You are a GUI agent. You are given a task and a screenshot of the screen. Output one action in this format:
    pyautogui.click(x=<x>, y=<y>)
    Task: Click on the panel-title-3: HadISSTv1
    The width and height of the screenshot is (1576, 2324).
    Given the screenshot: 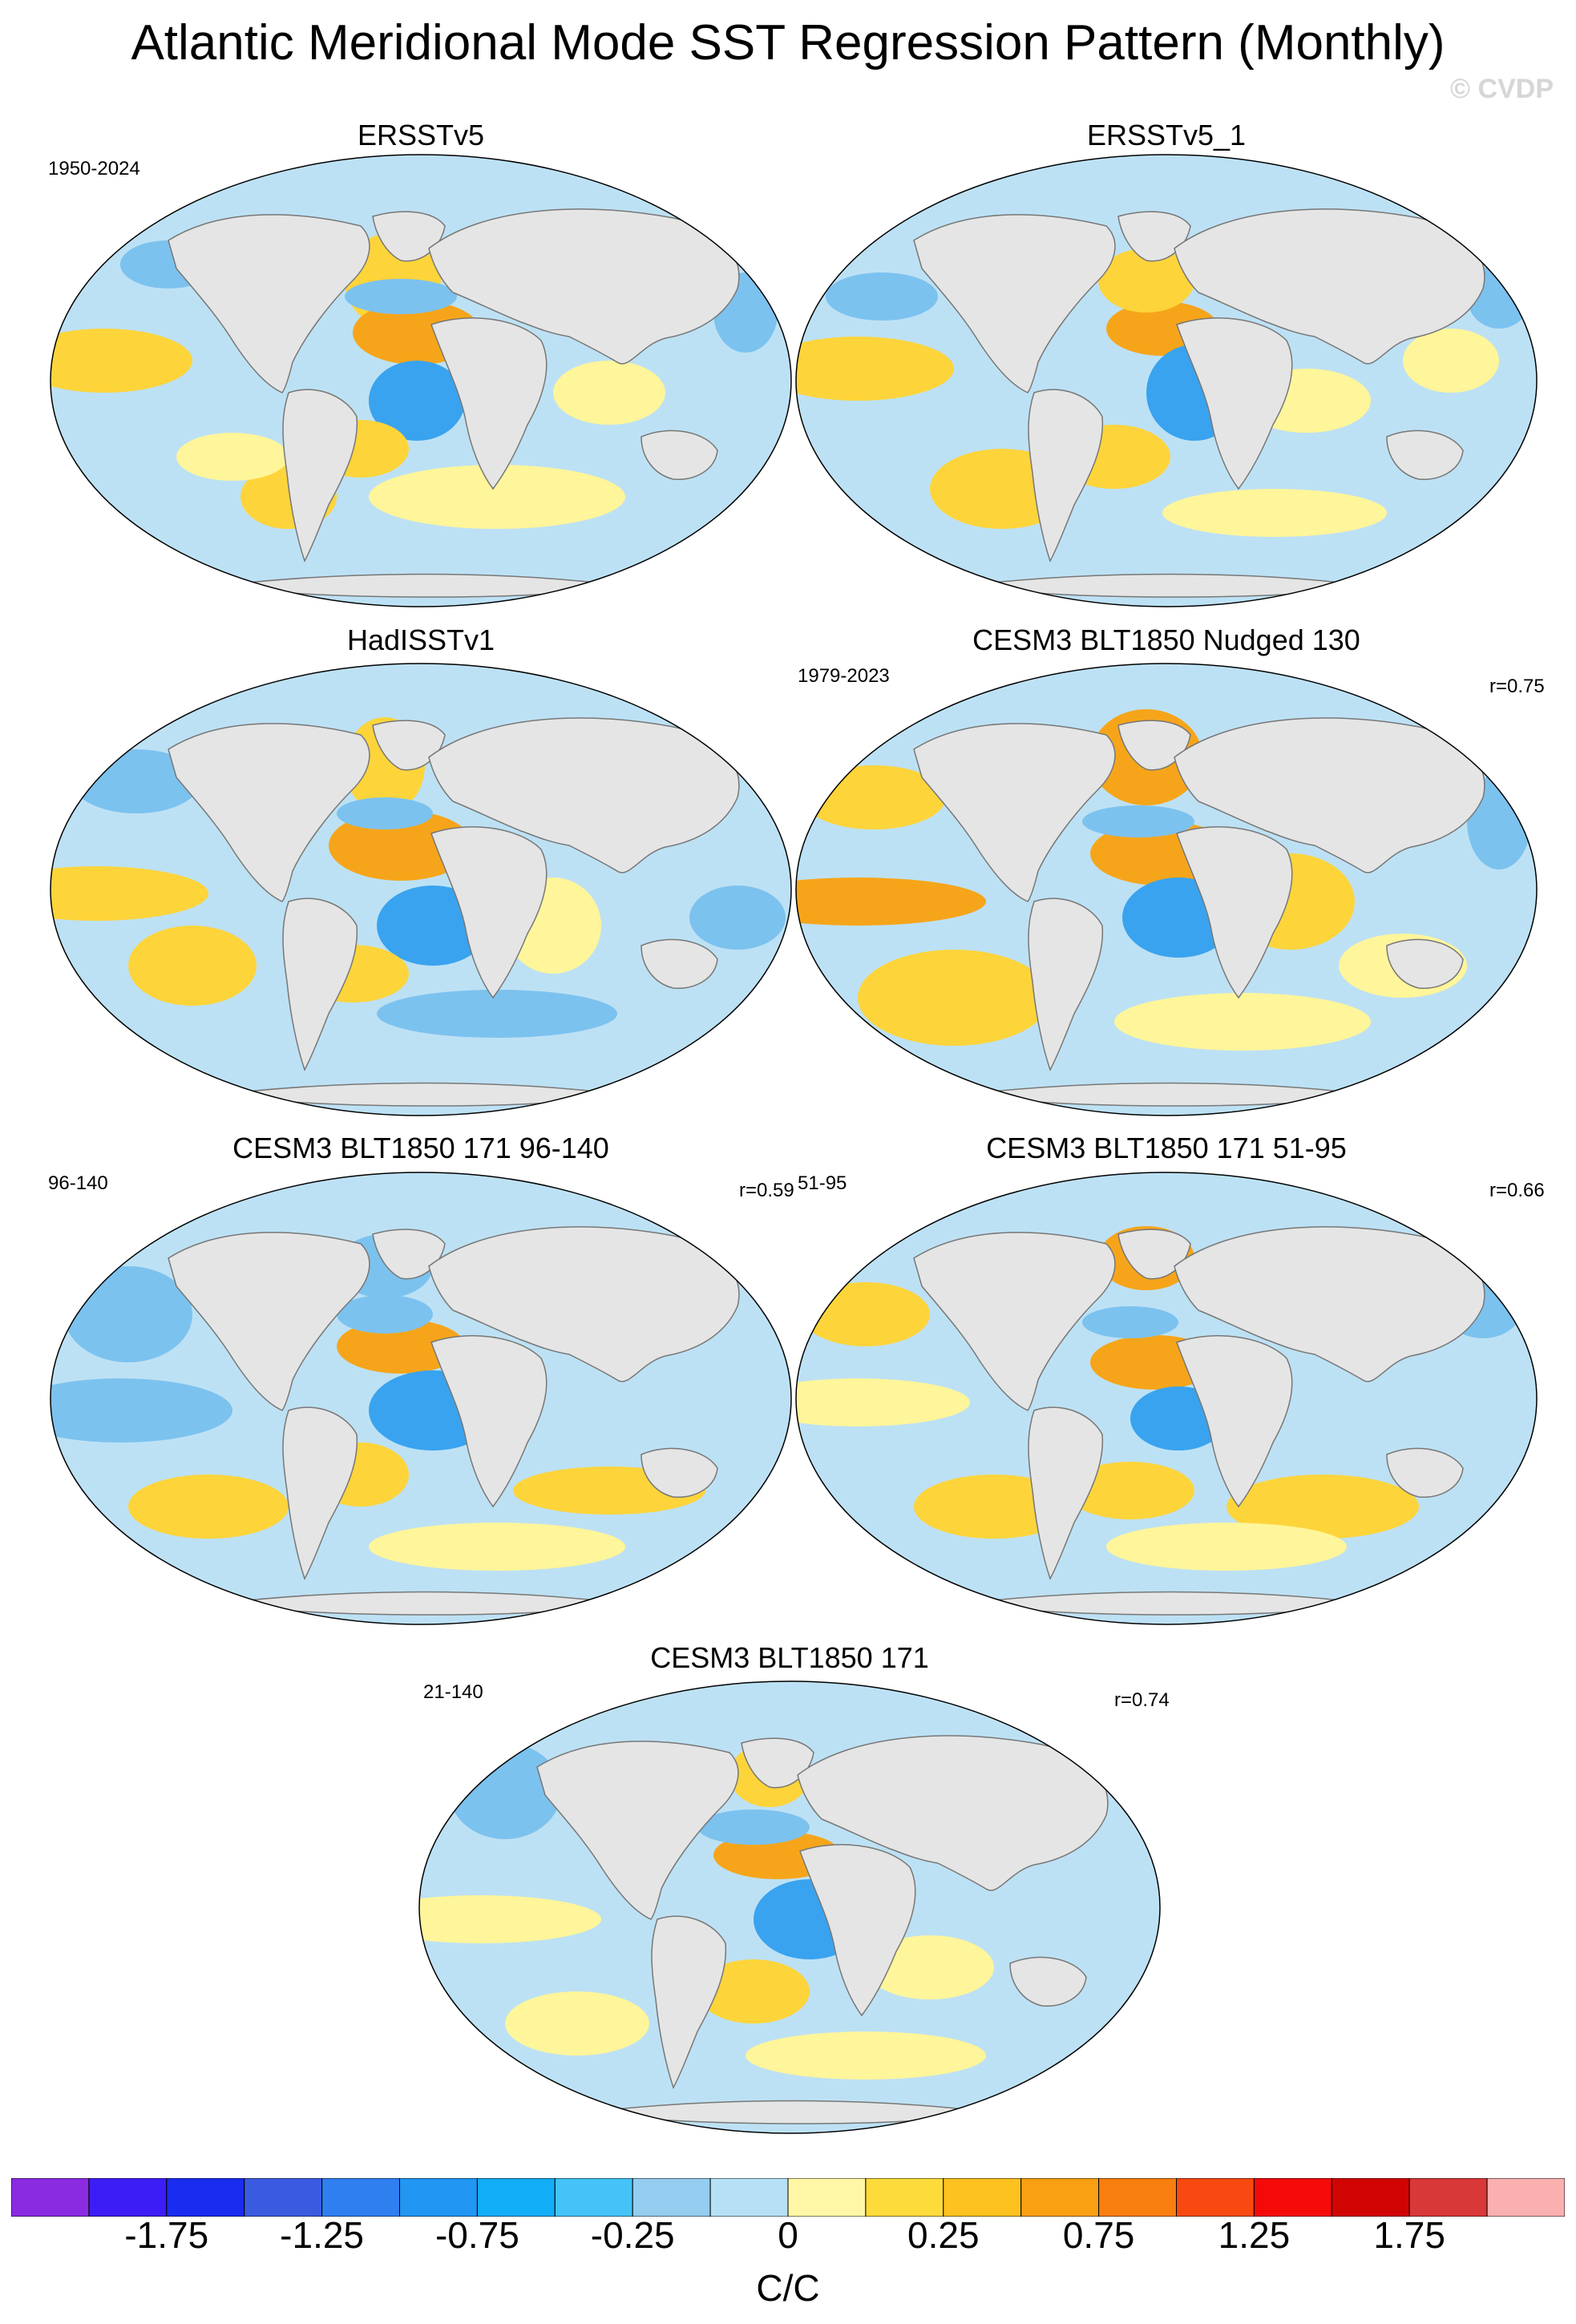 What is the action you would take?
    pyautogui.click(x=420, y=639)
    